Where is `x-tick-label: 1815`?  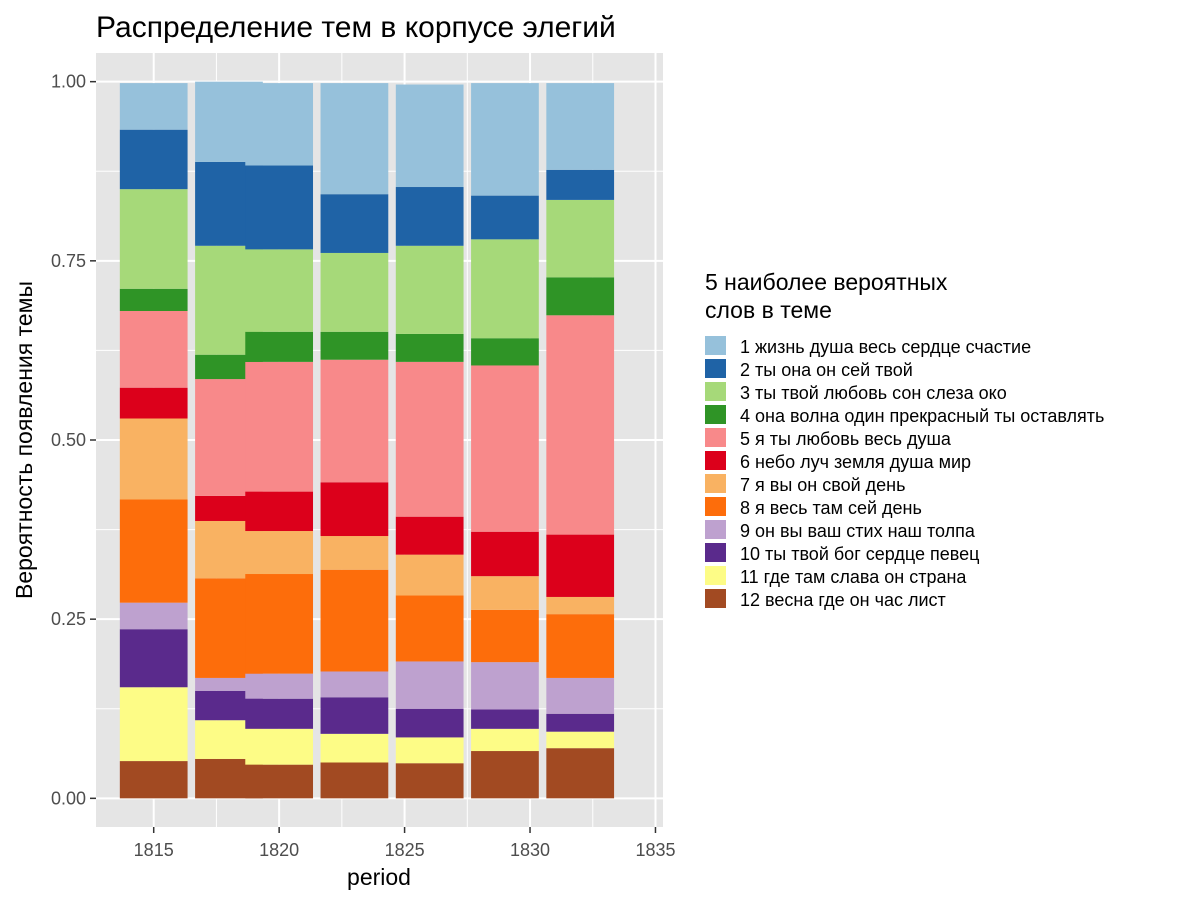
x-tick-label: 1815 is located at coordinates (154, 850).